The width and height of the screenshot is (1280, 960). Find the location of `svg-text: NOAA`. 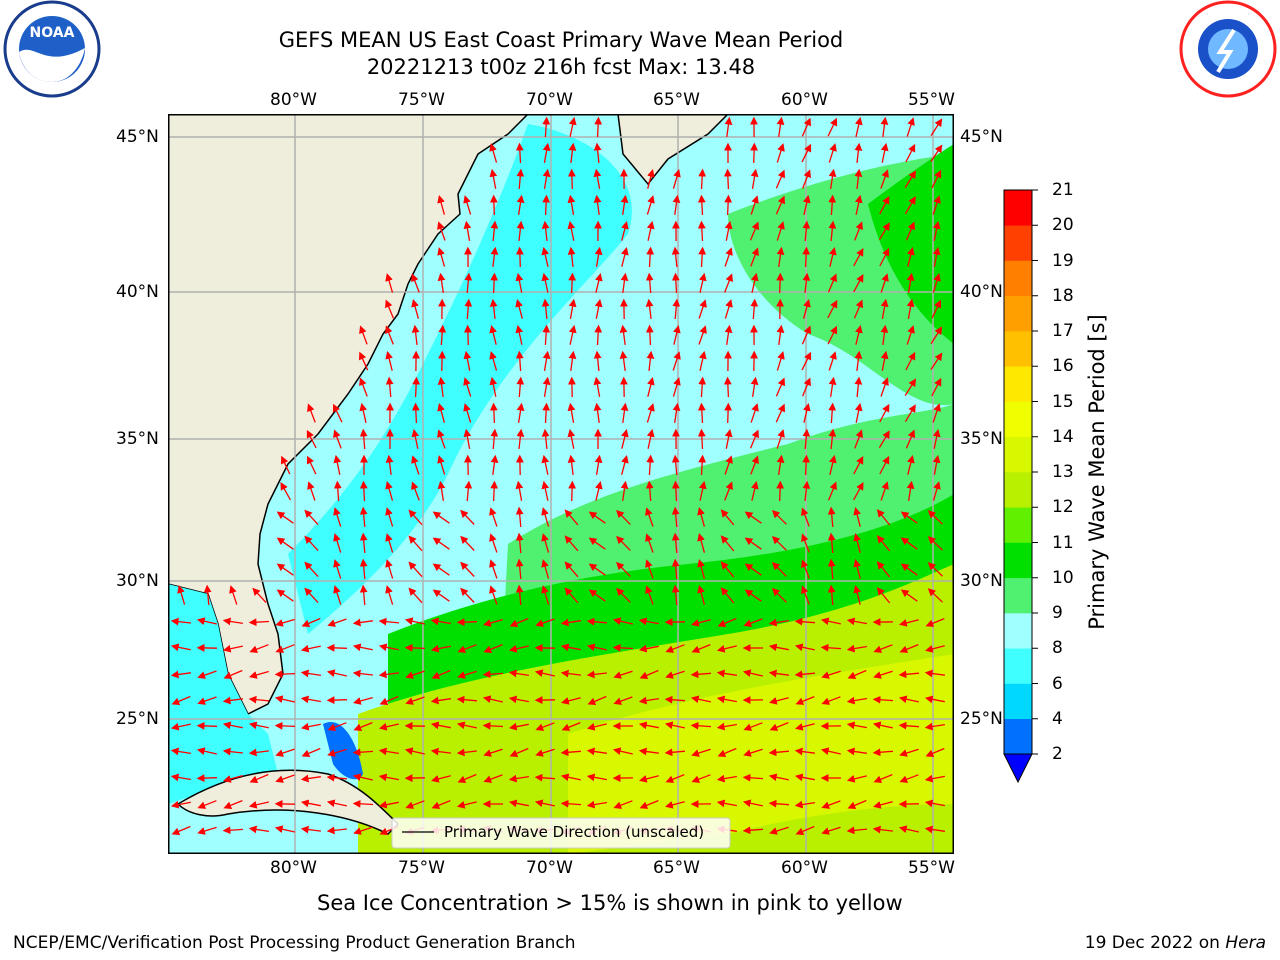

svg-text: NOAA is located at coordinates (52, 33).